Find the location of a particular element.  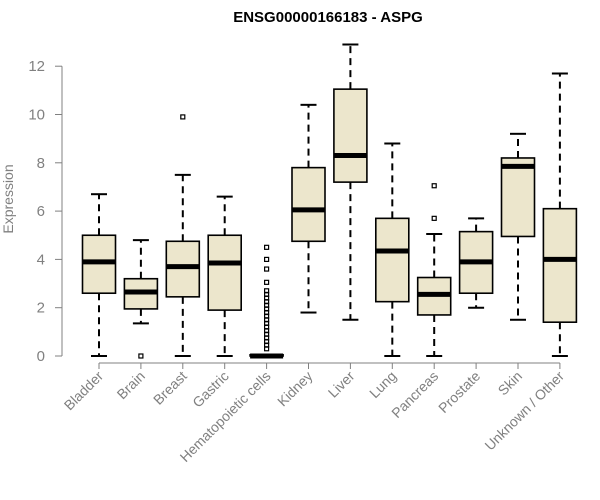

box-kidney is located at coordinates (308, 208).